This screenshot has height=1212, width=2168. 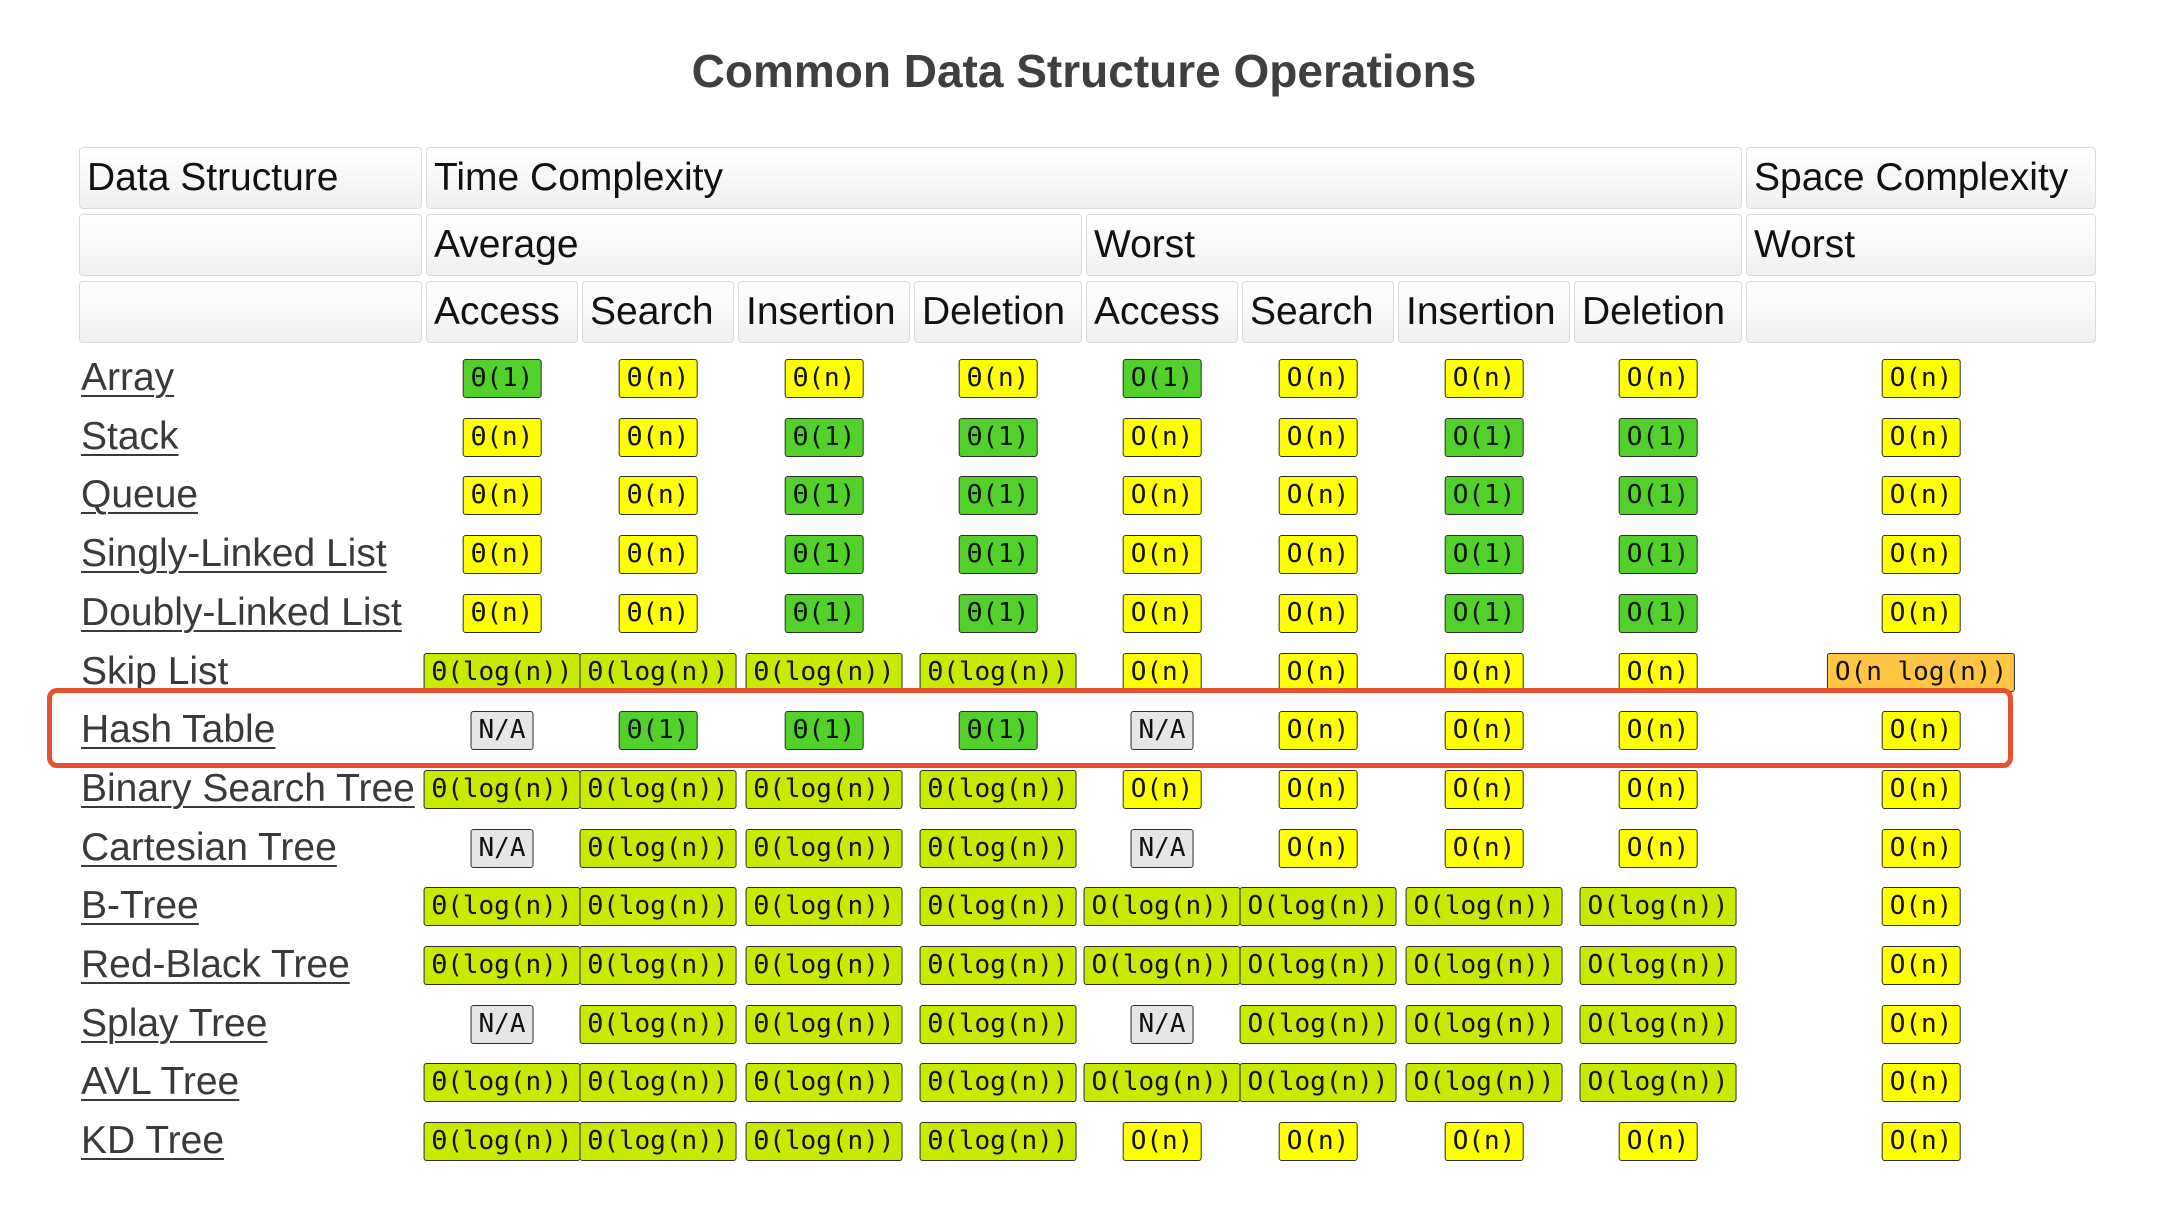 What do you see at coordinates (234, 554) in the screenshot?
I see `ds-link-singly-linked-list: Singly-Linked List` at bounding box center [234, 554].